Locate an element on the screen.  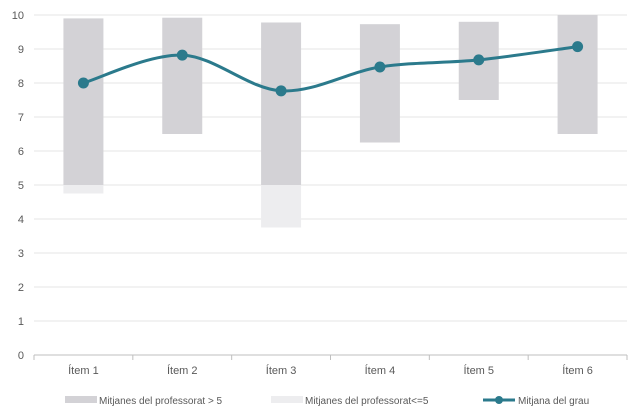
series-line-path is located at coordinates (330, 69).